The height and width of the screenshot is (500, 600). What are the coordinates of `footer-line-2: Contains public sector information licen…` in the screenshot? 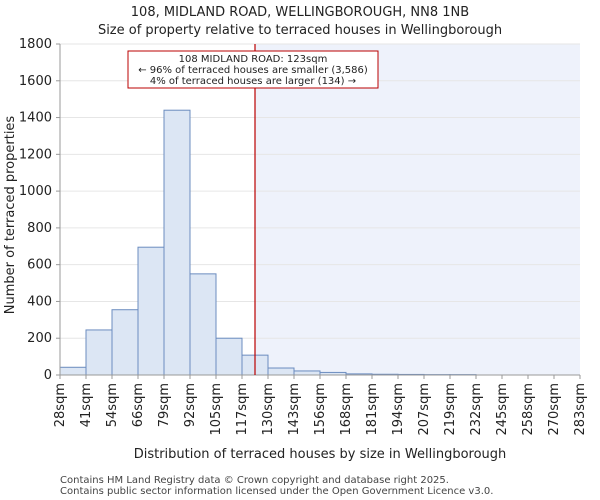 It's located at (276, 491).